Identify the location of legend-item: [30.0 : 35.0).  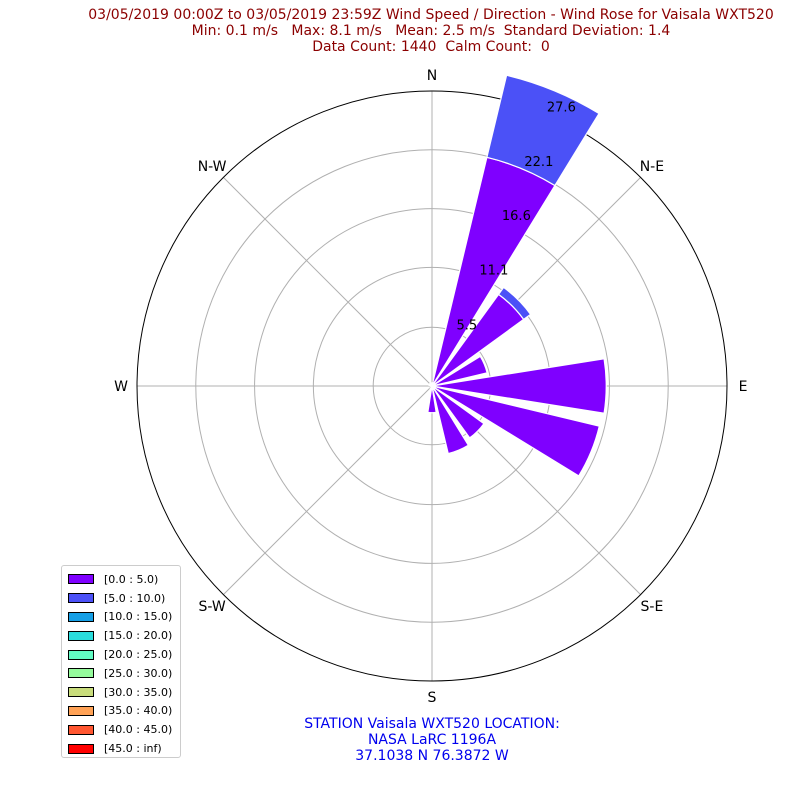
(124, 692).